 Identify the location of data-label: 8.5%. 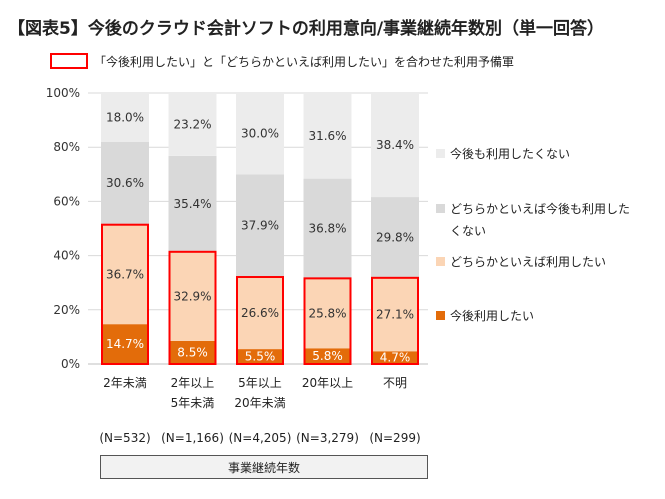
(192, 352).